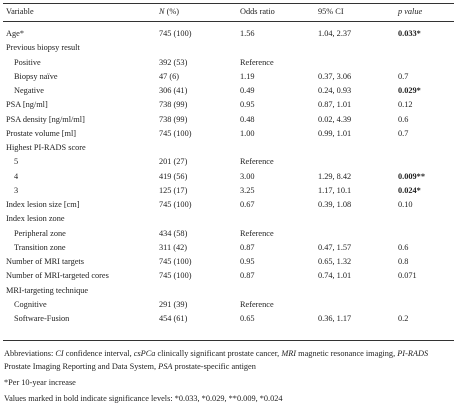 This screenshot has width=457, height=407. Describe the element at coordinates (335, 119) in the screenshot. I see `table-cell: 0.02, 4.39` at that location.